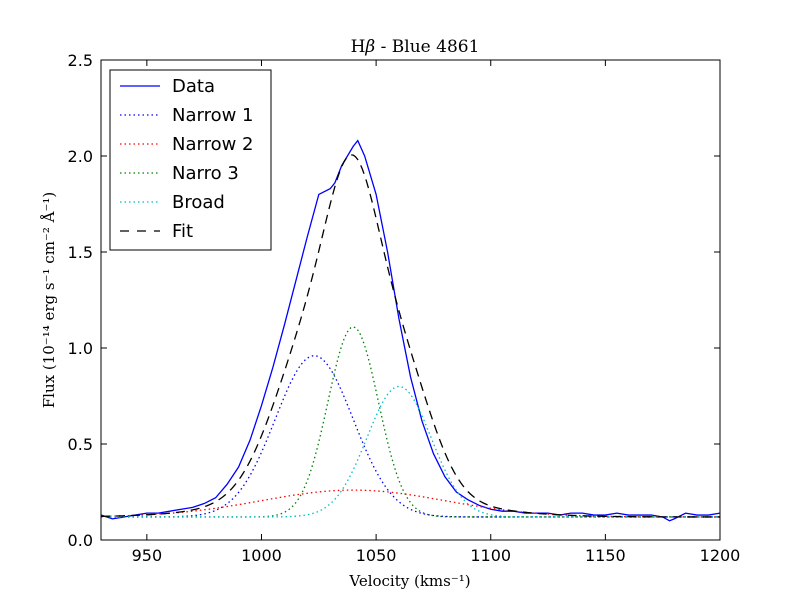  I want to click on y-tick-label: 1.5, so click(80, 252).